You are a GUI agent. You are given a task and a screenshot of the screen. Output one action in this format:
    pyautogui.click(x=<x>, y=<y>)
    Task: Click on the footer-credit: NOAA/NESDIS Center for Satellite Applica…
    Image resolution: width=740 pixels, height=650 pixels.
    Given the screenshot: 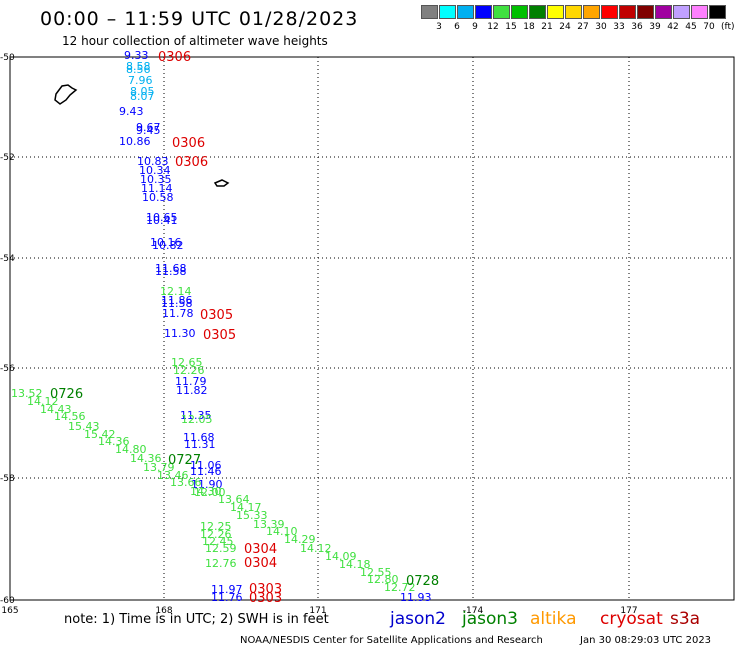 What is the action you would take?
    pyautogui.click(x=391, y=640)
    